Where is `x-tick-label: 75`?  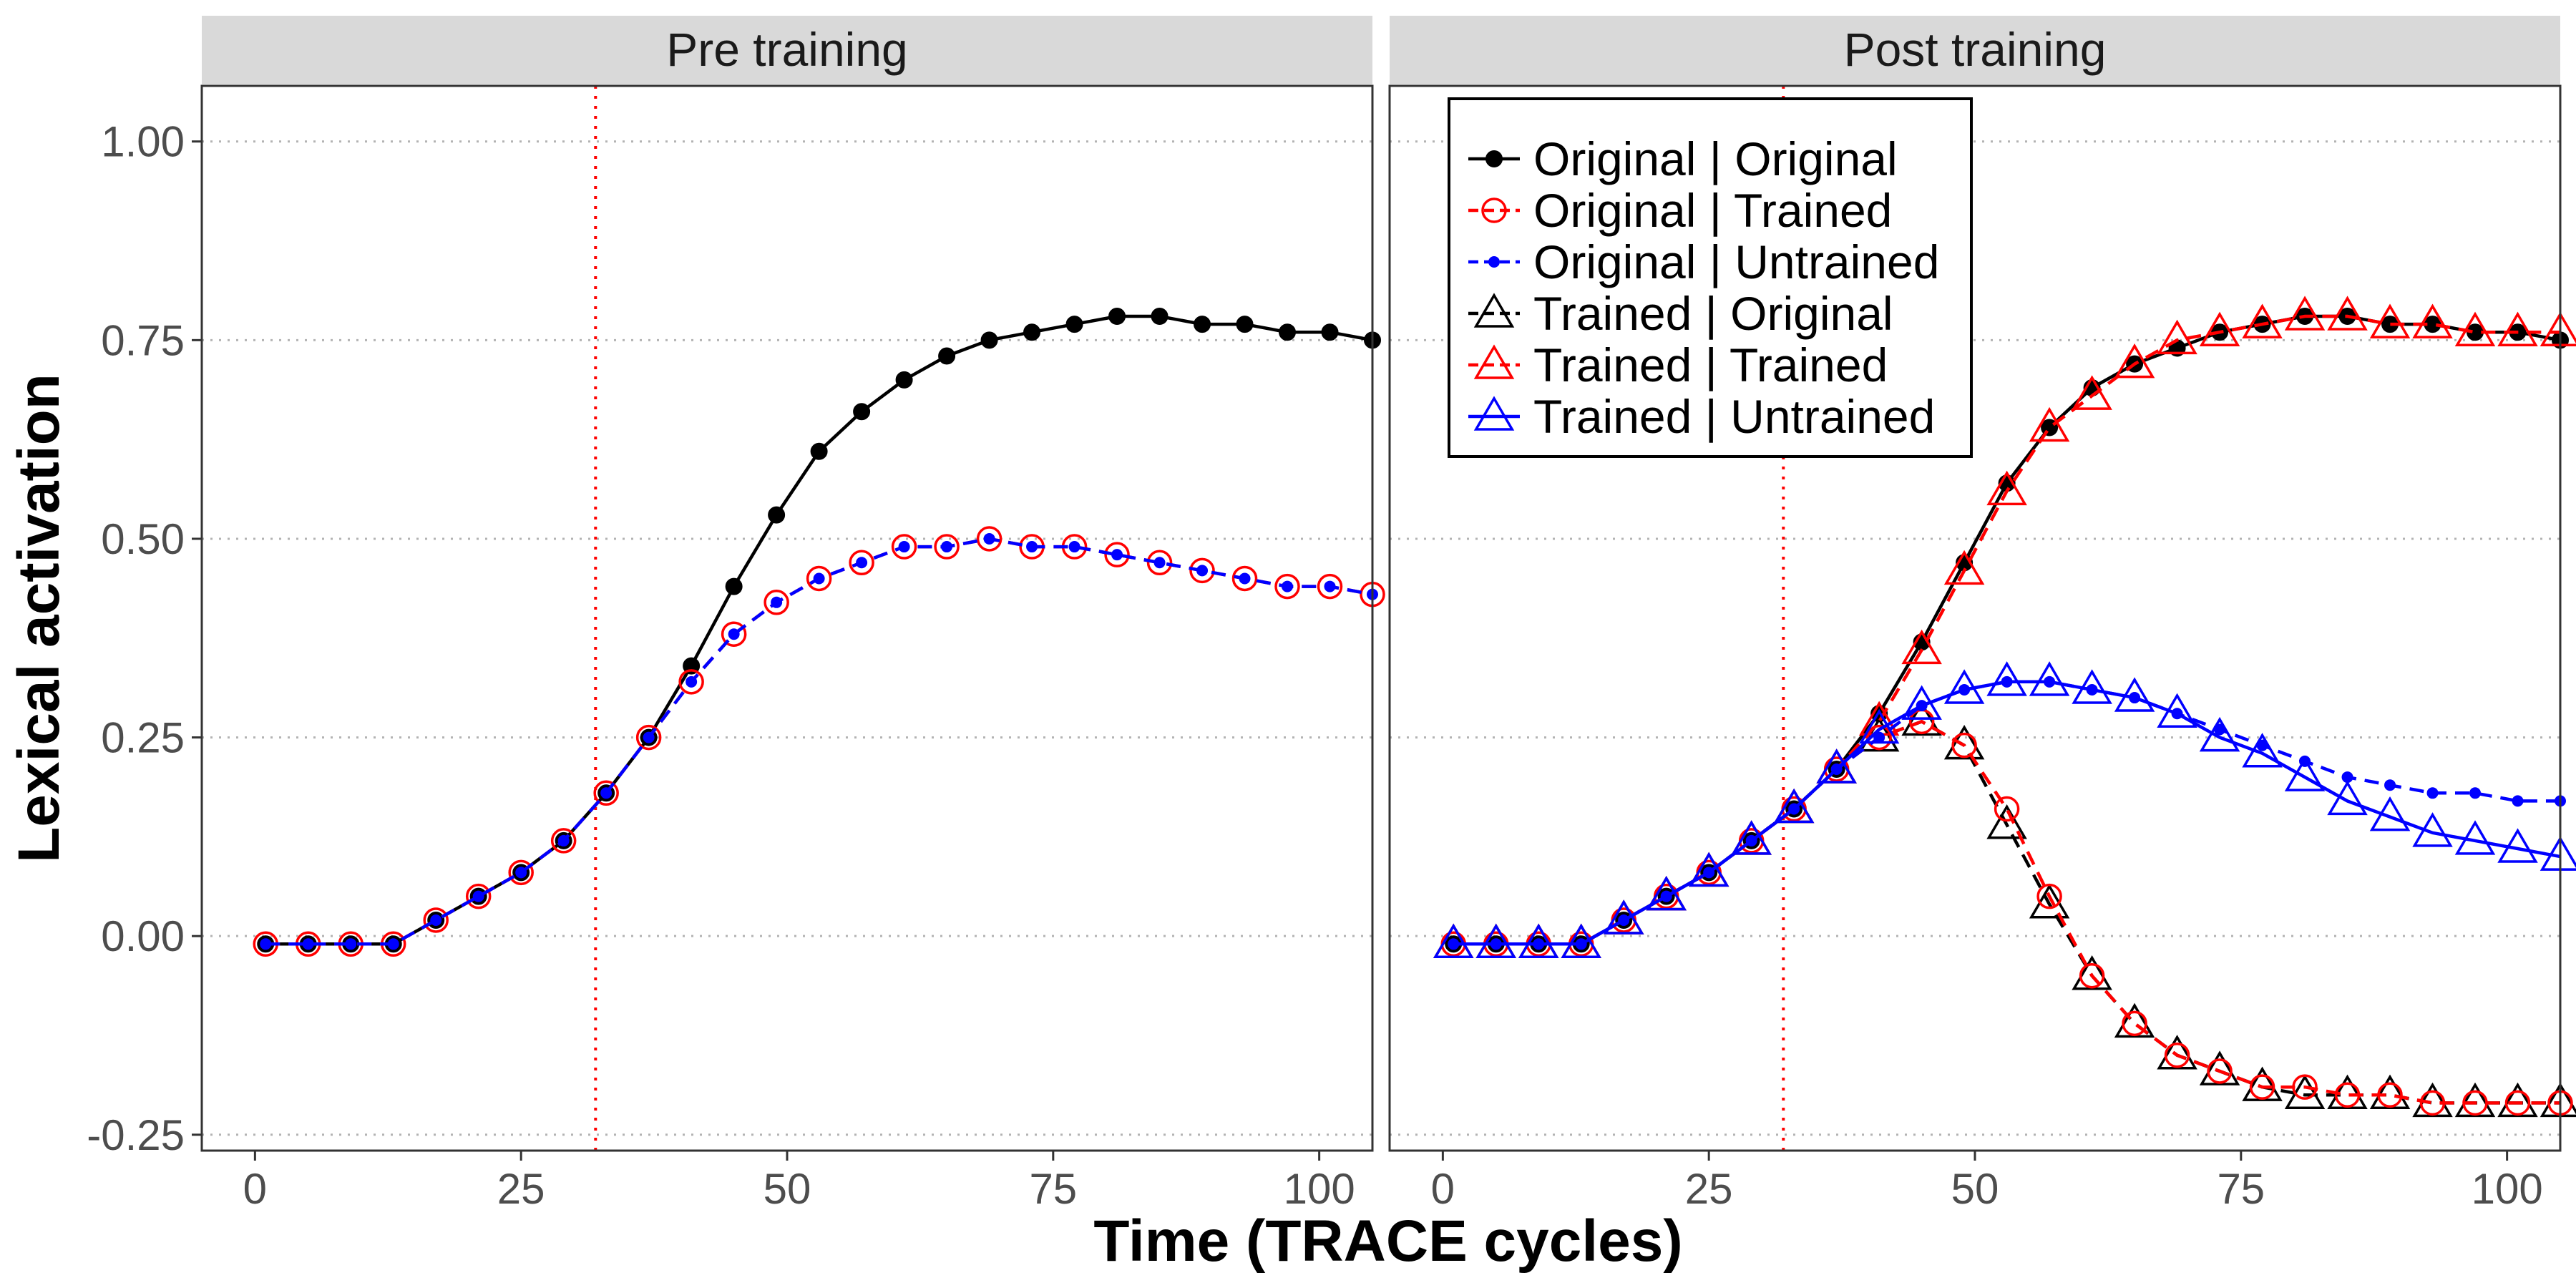 x-tick-label: 75 is located at coordinates (1053, 1189).